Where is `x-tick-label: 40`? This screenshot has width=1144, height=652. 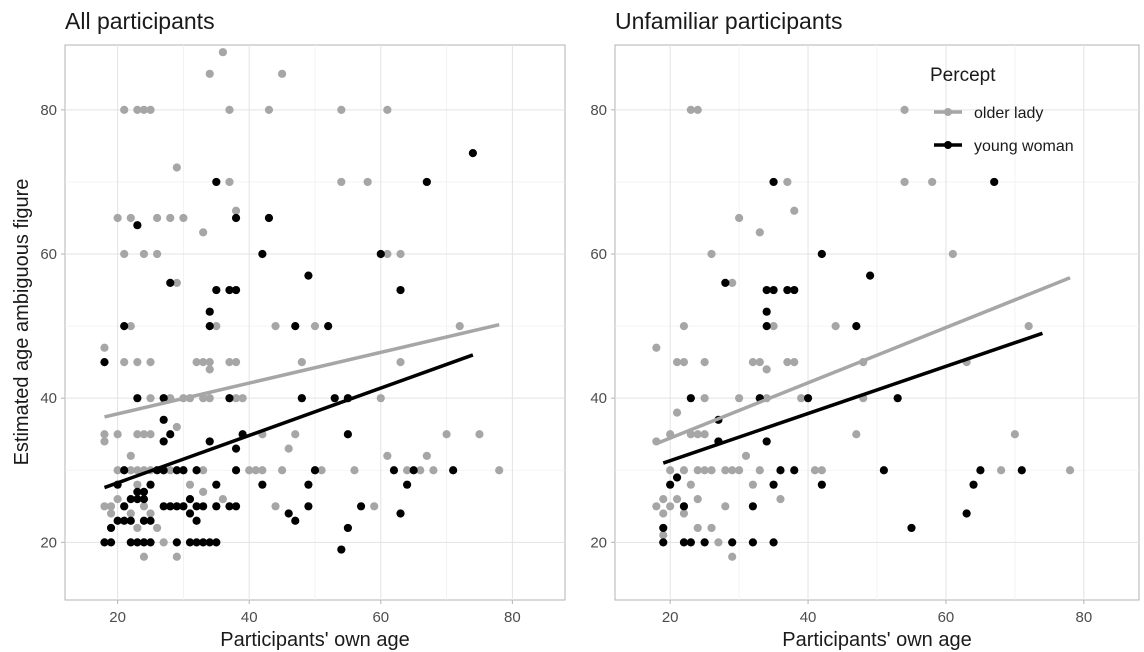
x-tick-label: 40 is located at coordinates (808, 617).